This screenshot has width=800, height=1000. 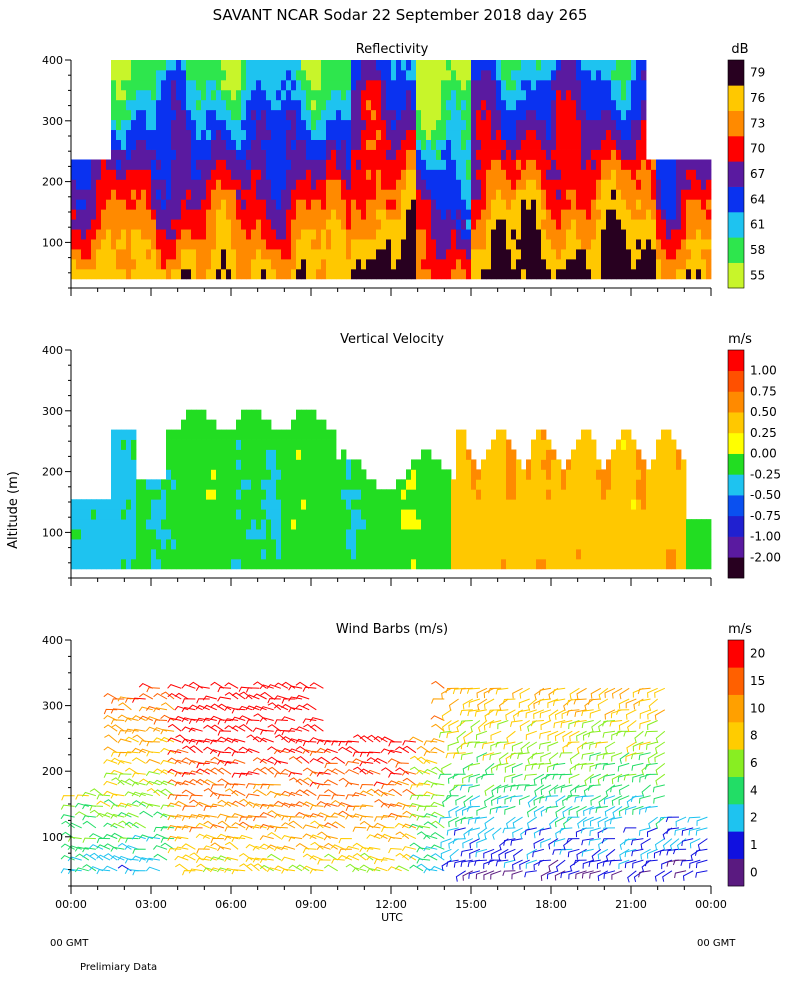 I want to click on colorbar-label: -1.00, so click(x=765, y=537).